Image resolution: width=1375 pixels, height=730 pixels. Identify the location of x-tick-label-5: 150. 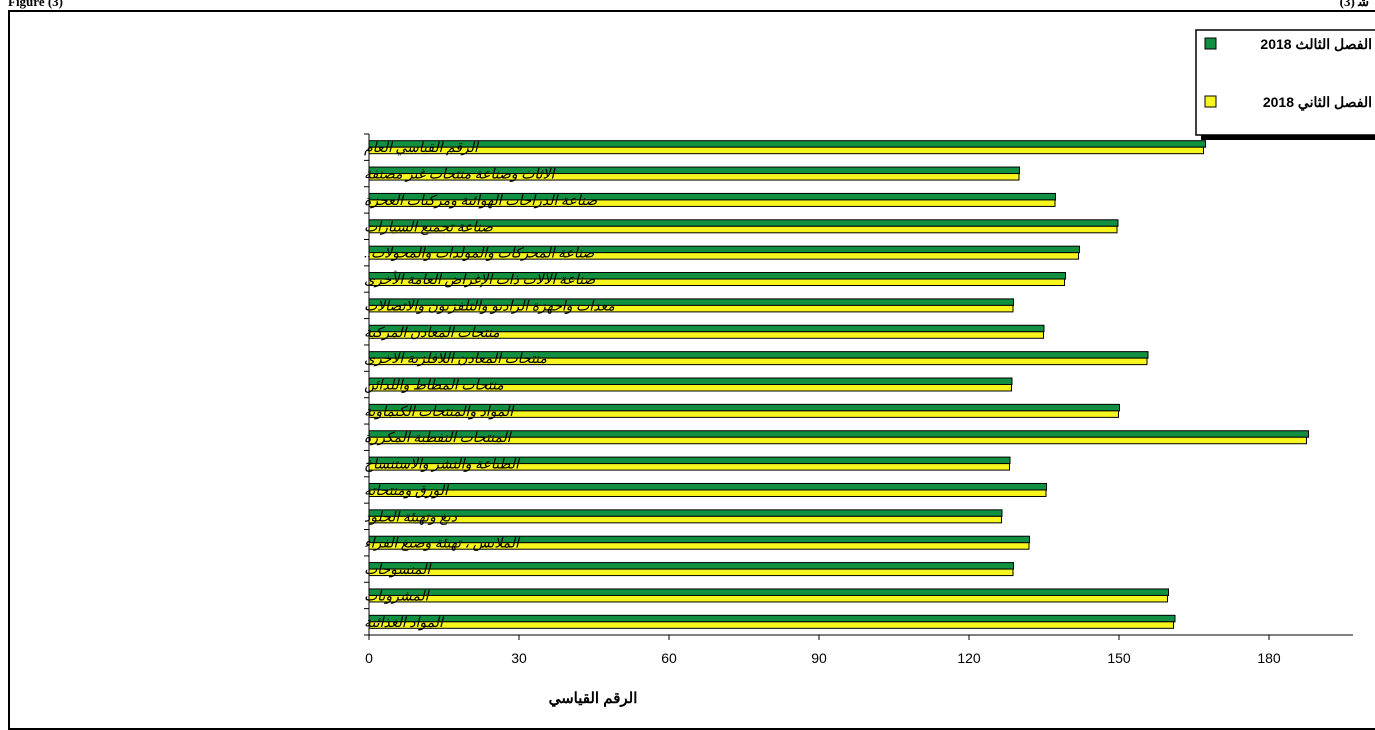
(1119, 658).